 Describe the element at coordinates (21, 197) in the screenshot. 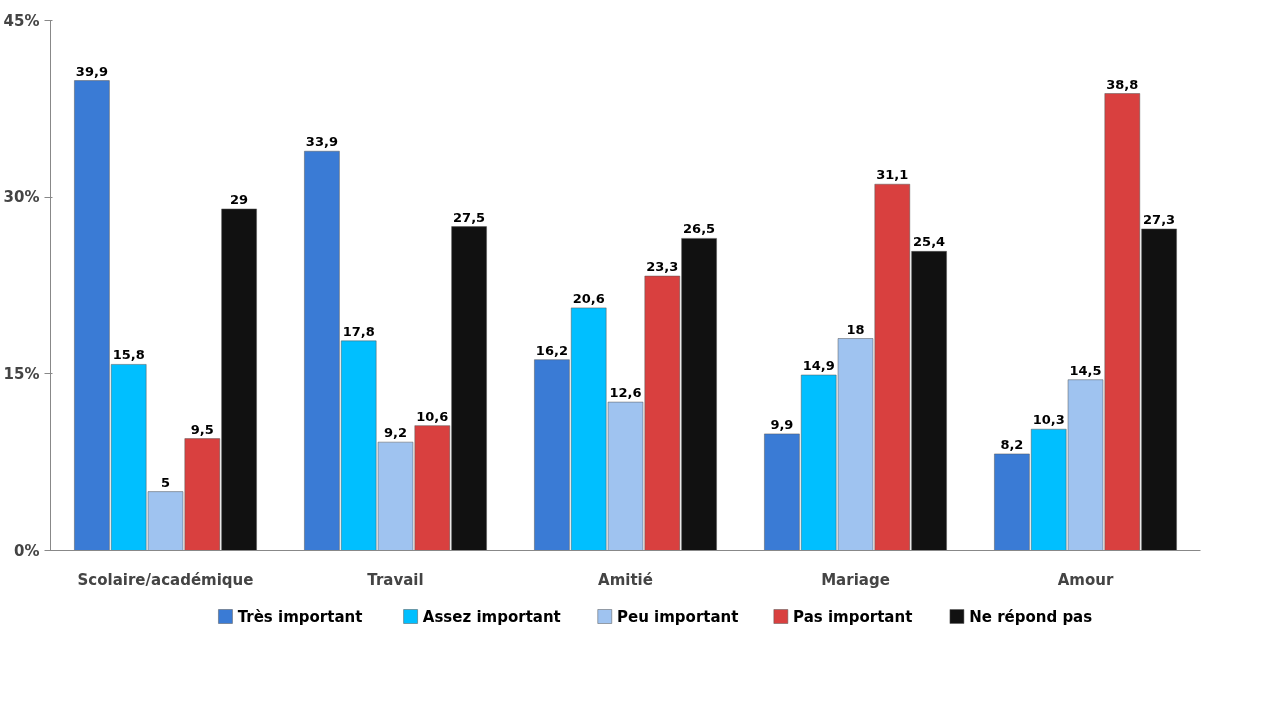

I see `y-tick-label: 30%` at that location.